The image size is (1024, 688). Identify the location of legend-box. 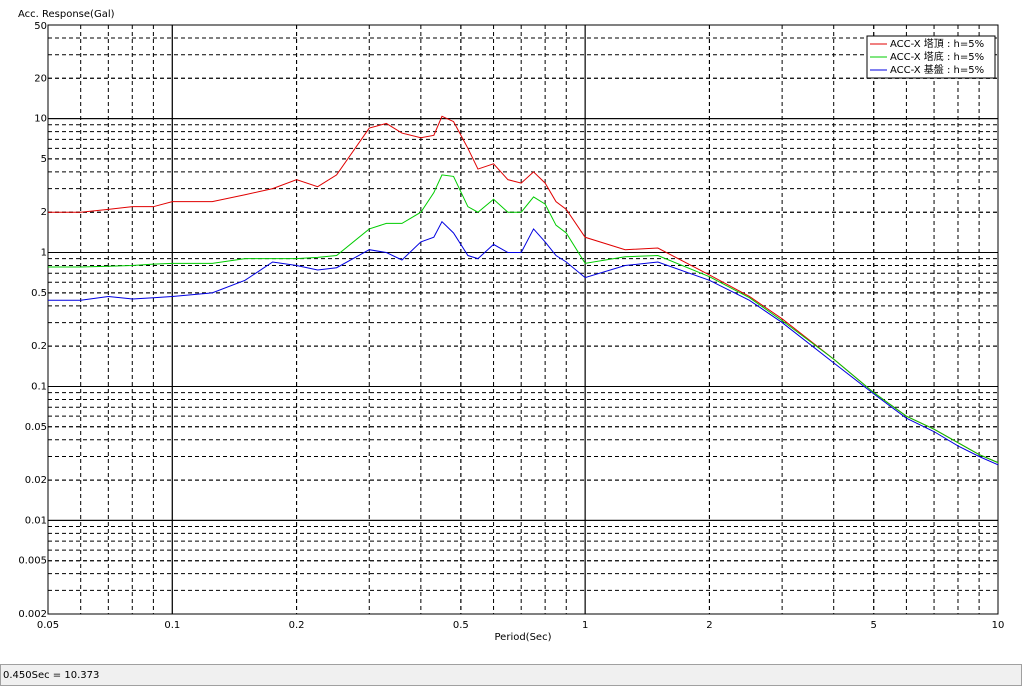
(931, 57).